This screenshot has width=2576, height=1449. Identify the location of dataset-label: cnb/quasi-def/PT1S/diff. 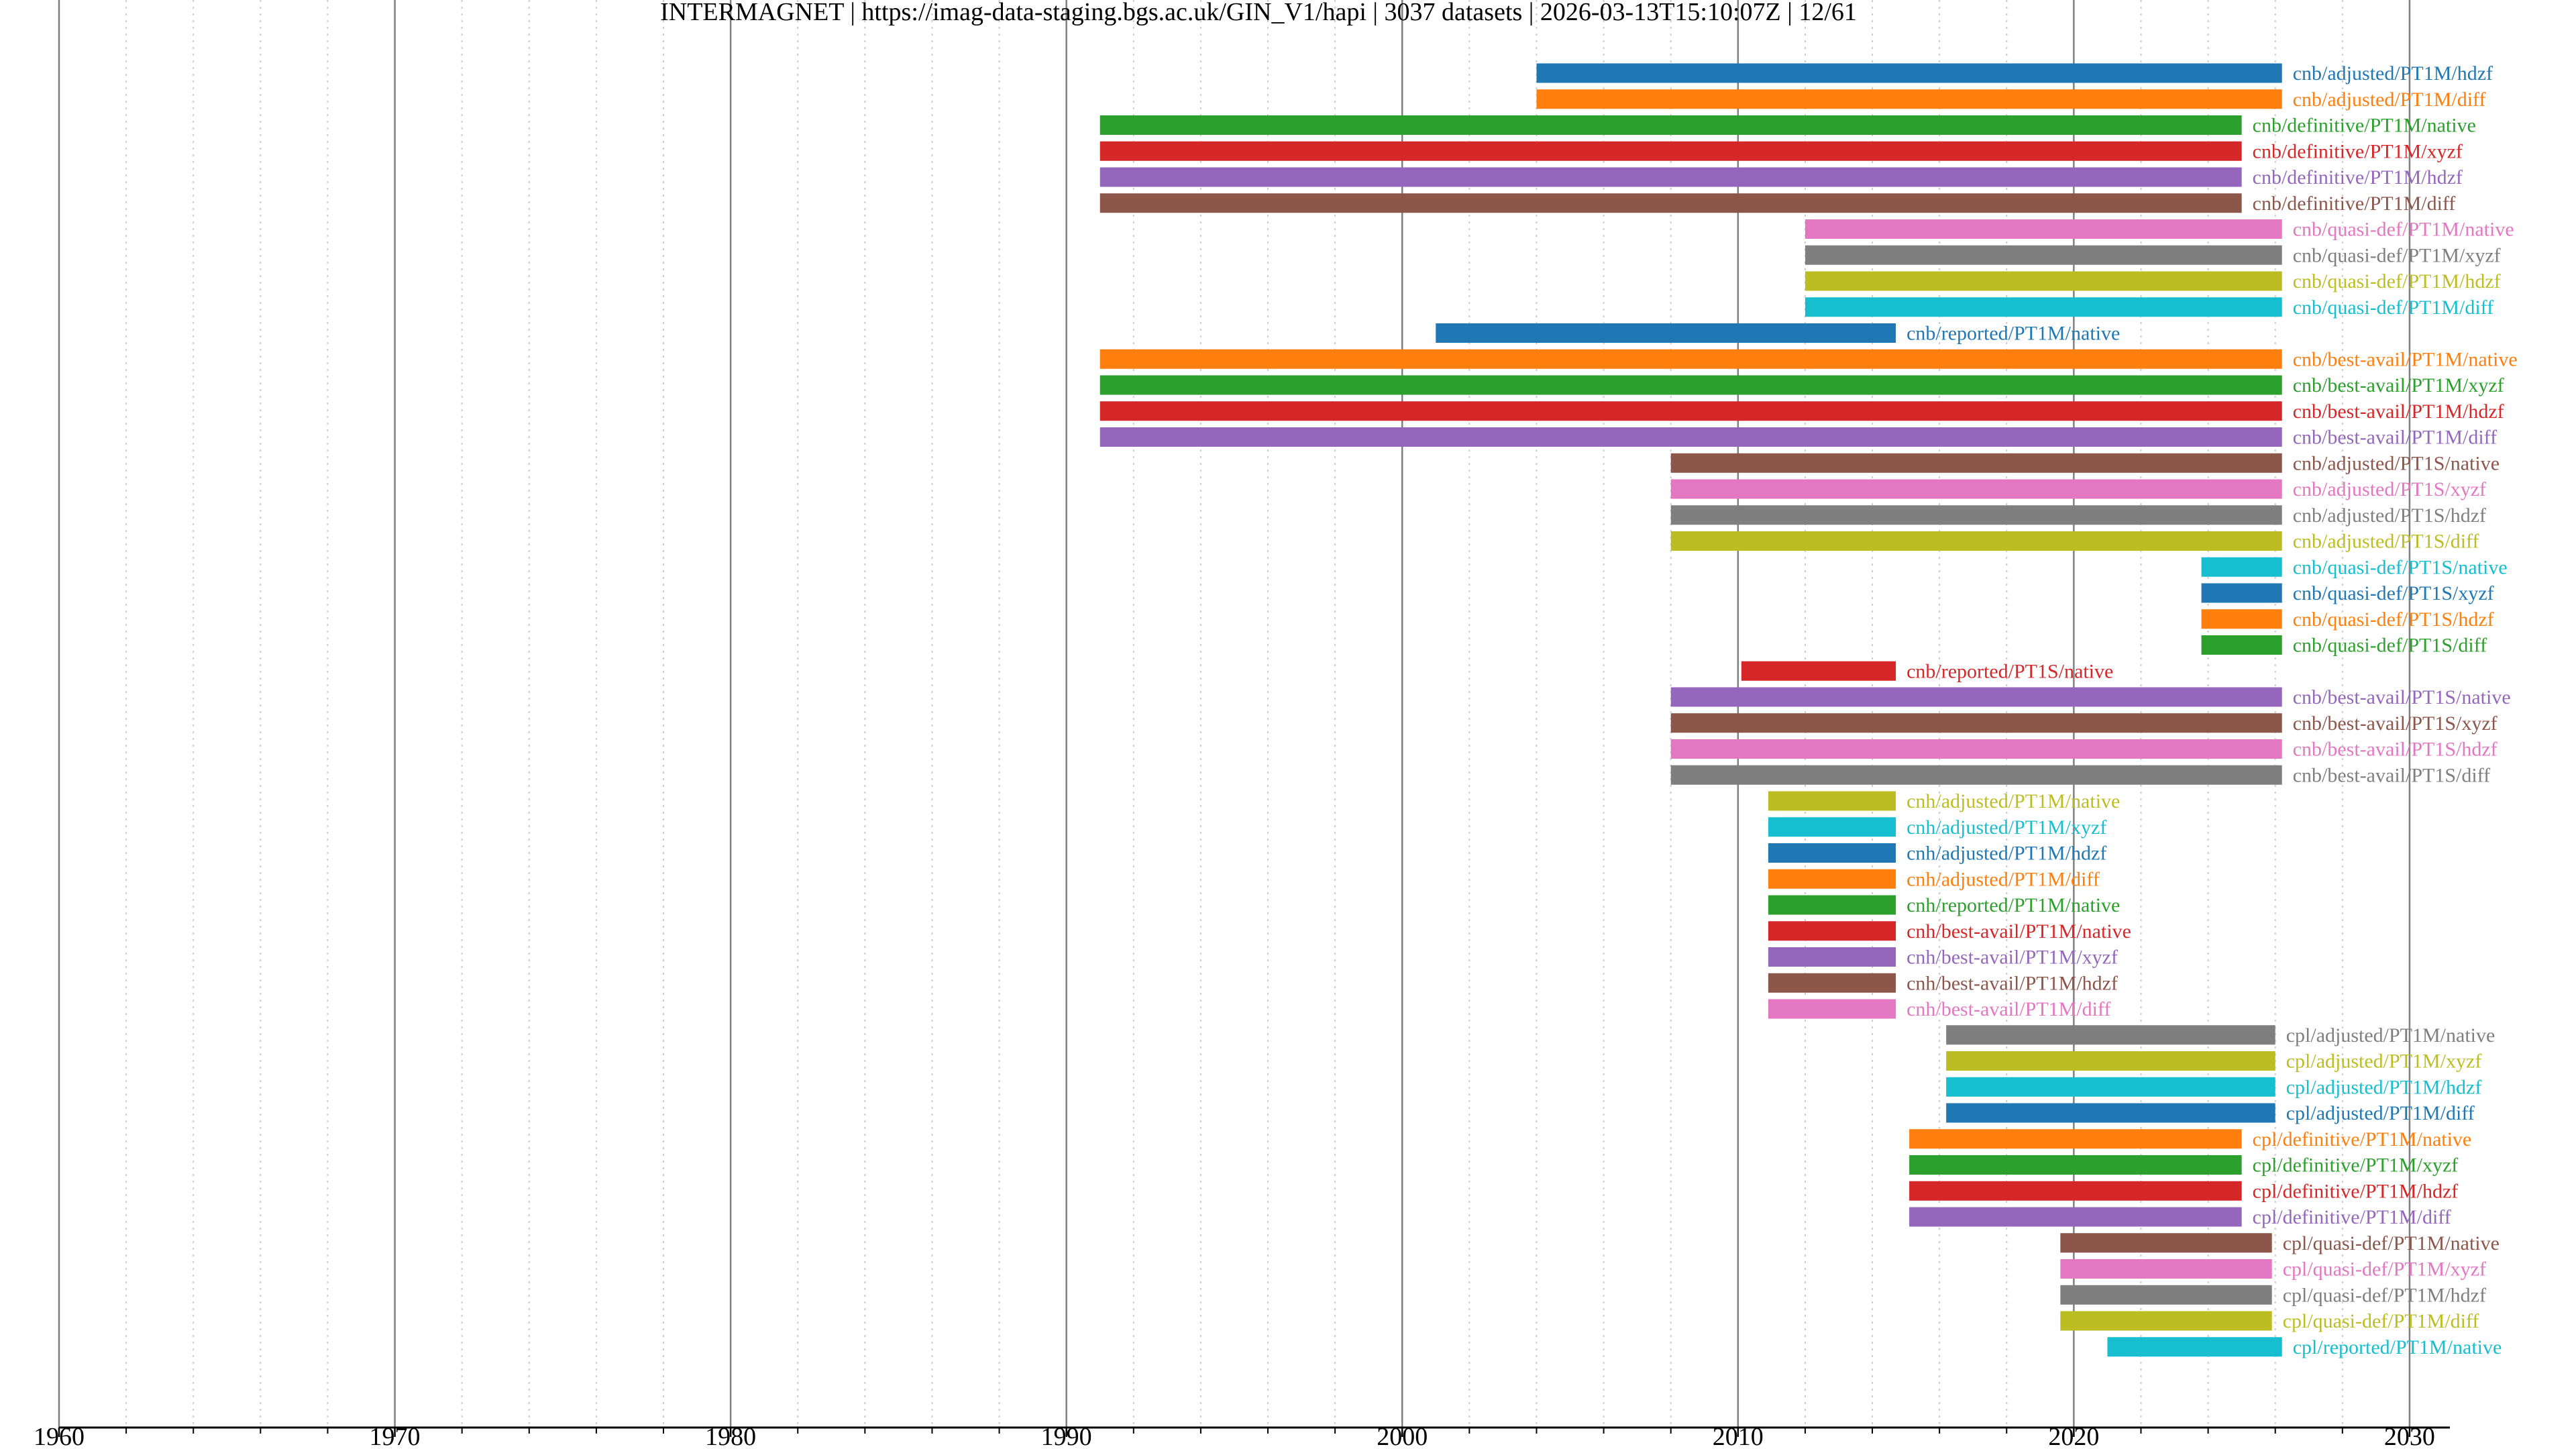
(2390, 646).